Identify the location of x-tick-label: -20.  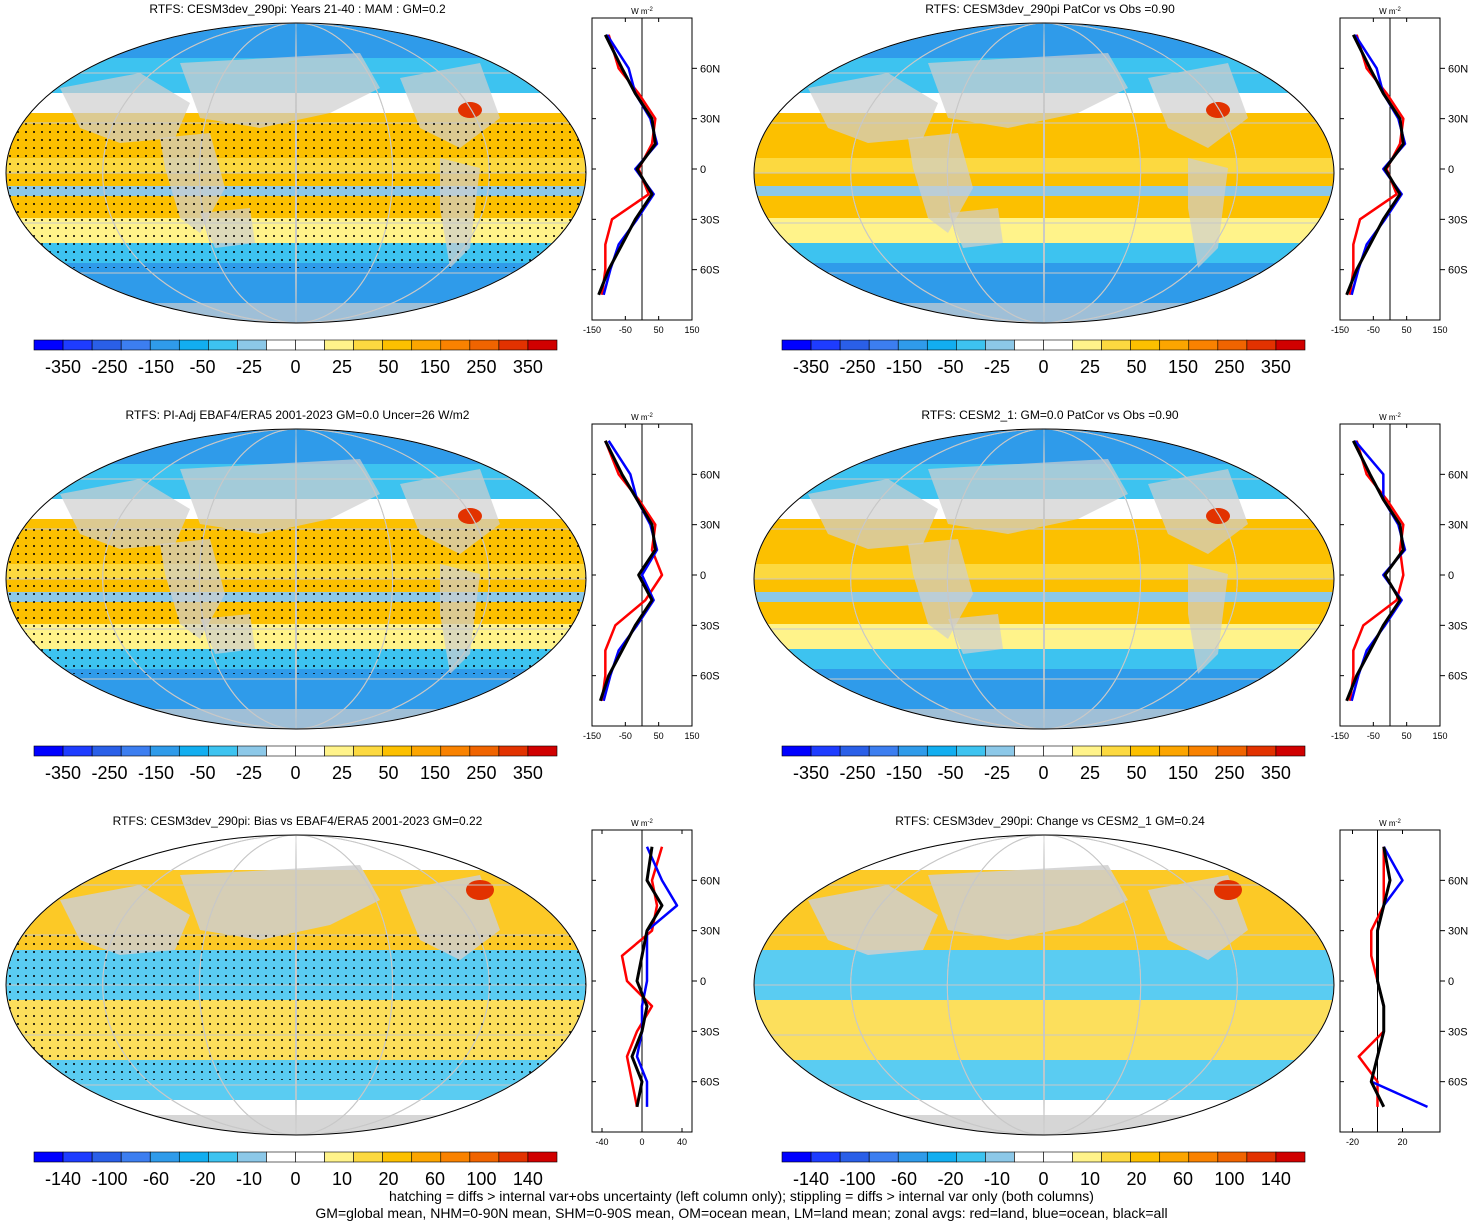
(1352, 1142).